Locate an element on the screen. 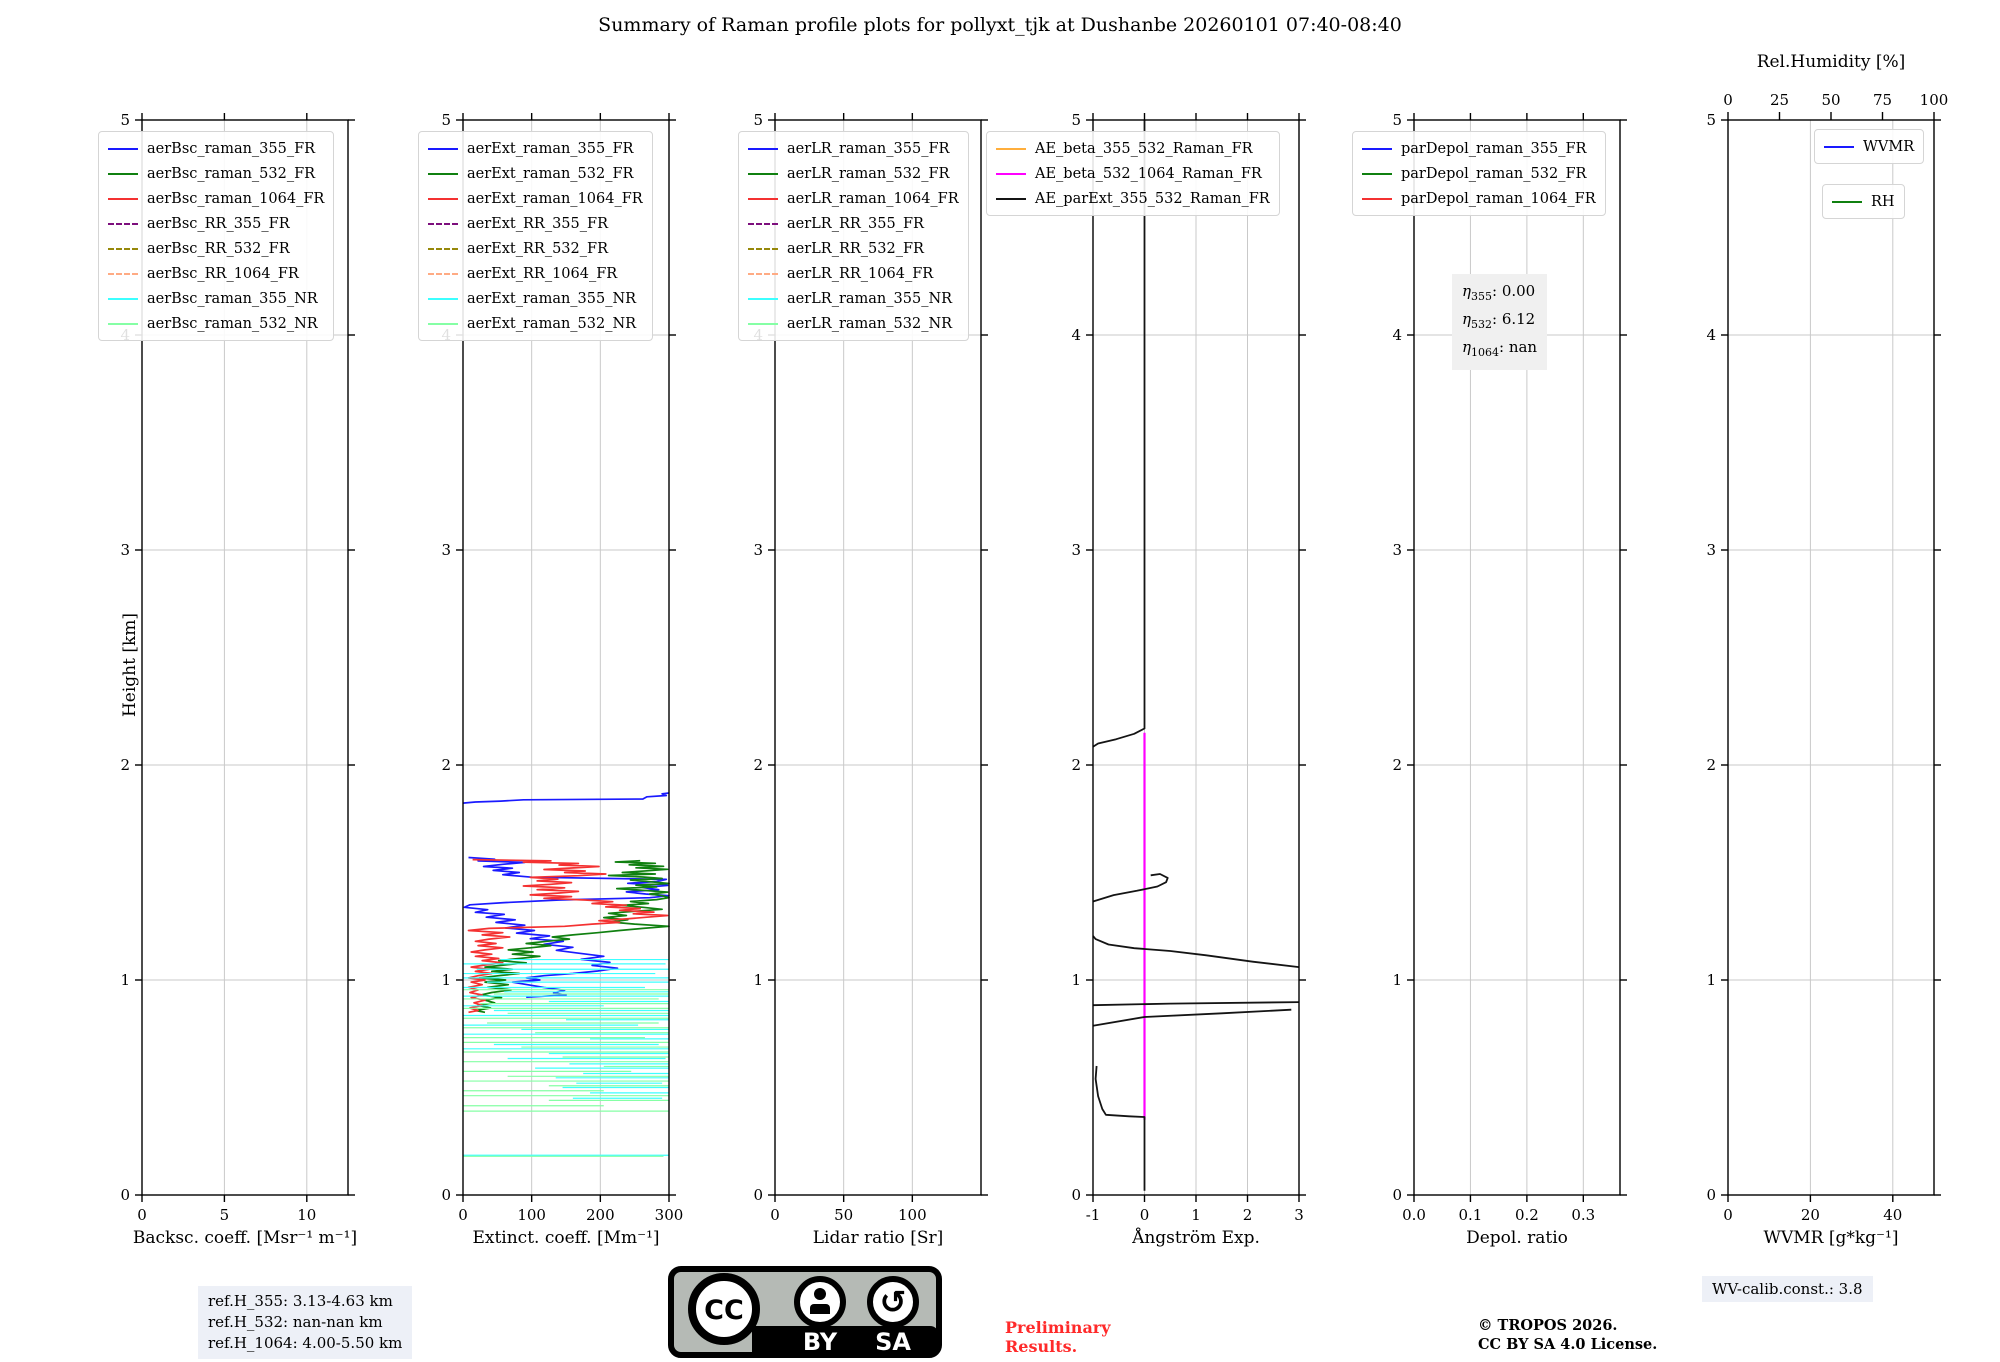 This screenshot has width=2000, height=1362. legend-entry: WVMR is located at coordinates (1869, 146).